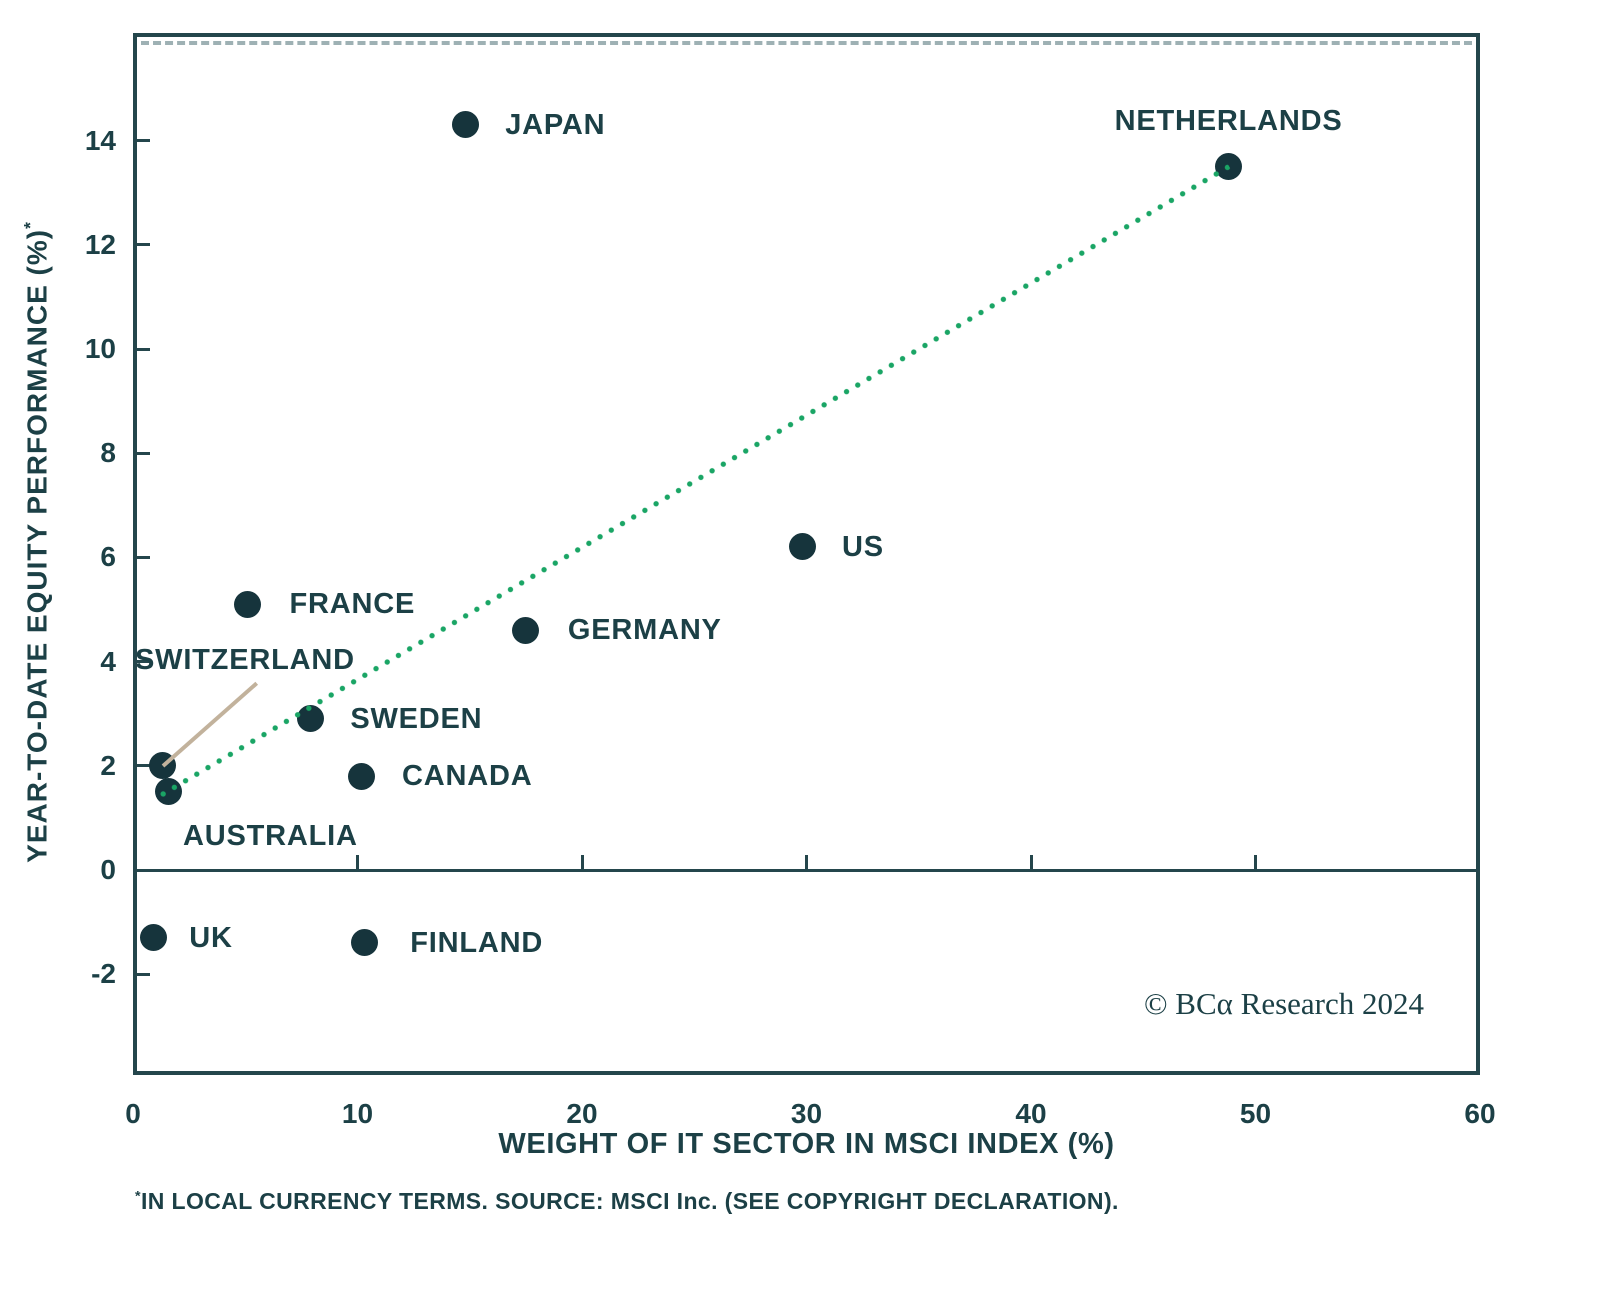 The image size is (1600, 1316). What do you see at coordinates (364, 943) in the screenshot?
I see `data-point-finland` at bounding box center [364, 943].